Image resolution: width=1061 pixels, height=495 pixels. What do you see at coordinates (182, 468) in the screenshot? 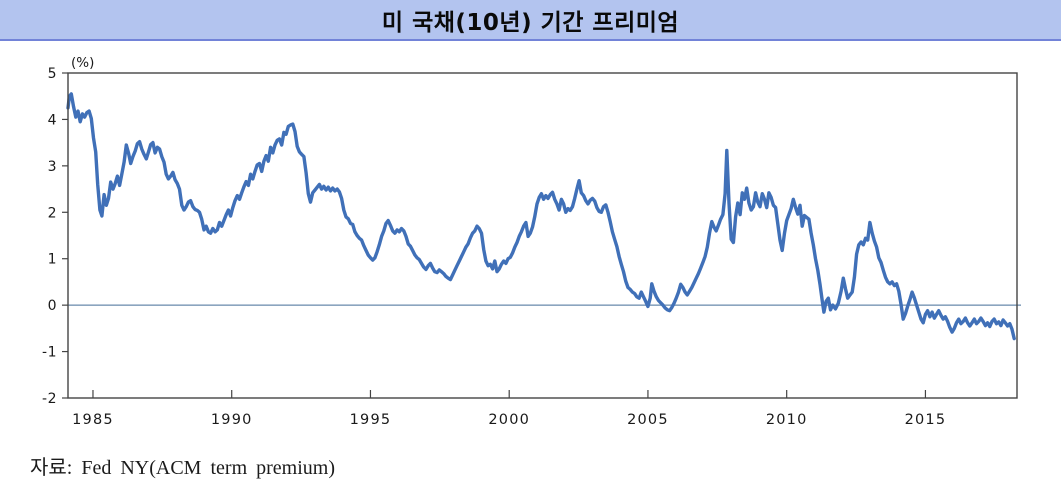
I see `source-note: 자료: Fed NY(ACM term premium)` at bounding box center [182, 468].